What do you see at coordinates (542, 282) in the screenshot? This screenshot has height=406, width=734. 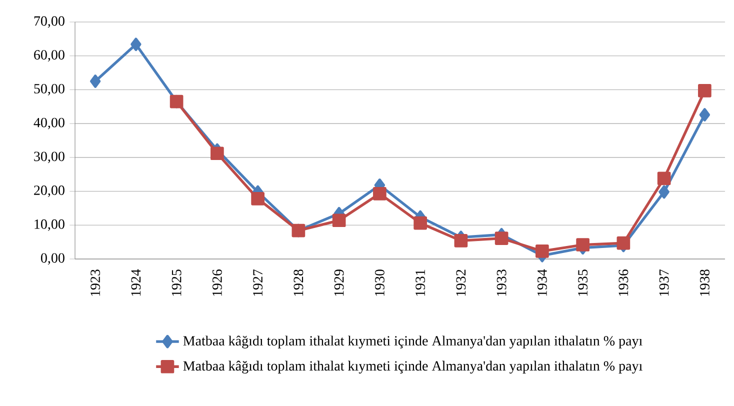 I see `x-tick-label: 1934` at bounding box center [542, 282].